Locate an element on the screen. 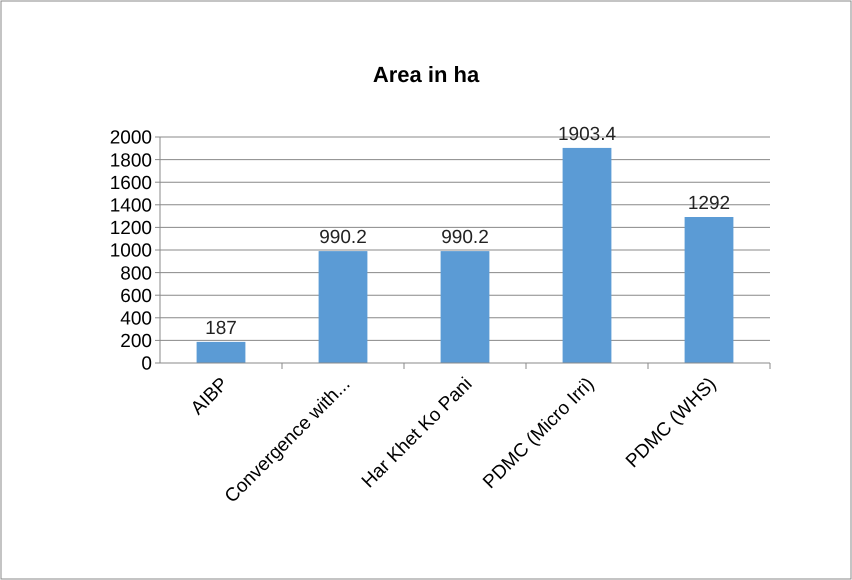 This screenshot has width=852, height=580. y-tick-label: 2000 is located at coordinates (131, 138).